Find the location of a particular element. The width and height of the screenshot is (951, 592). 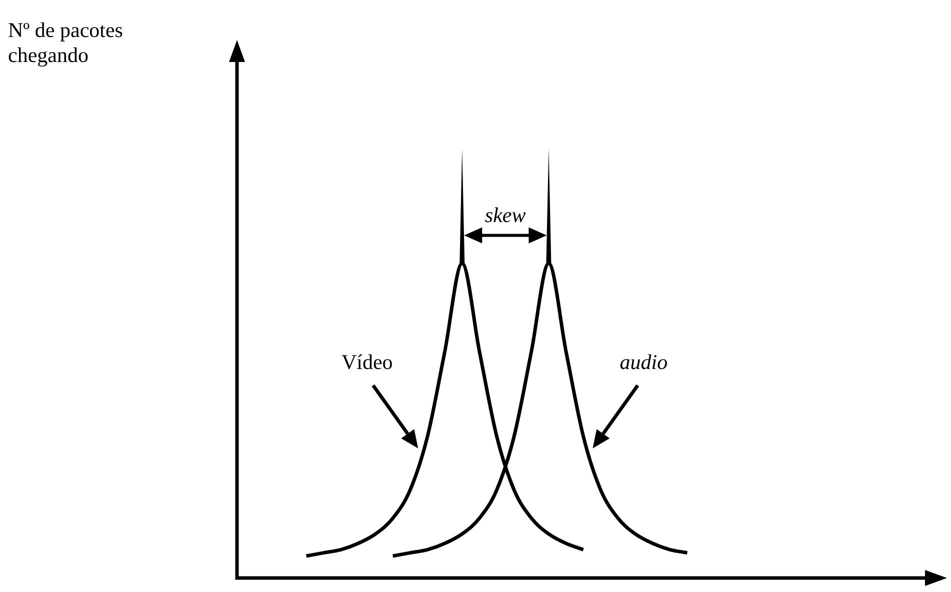

text: skew is located at coordinates (505, 215).